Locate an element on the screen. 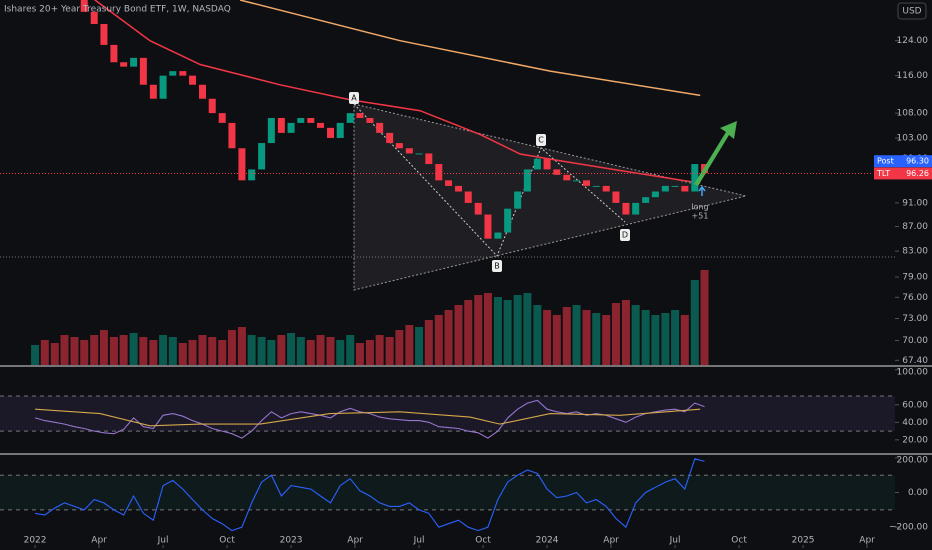 The height and width of the screenshot is (550, 932). x-tick-label: Apr is located at coordinates (355, 541).